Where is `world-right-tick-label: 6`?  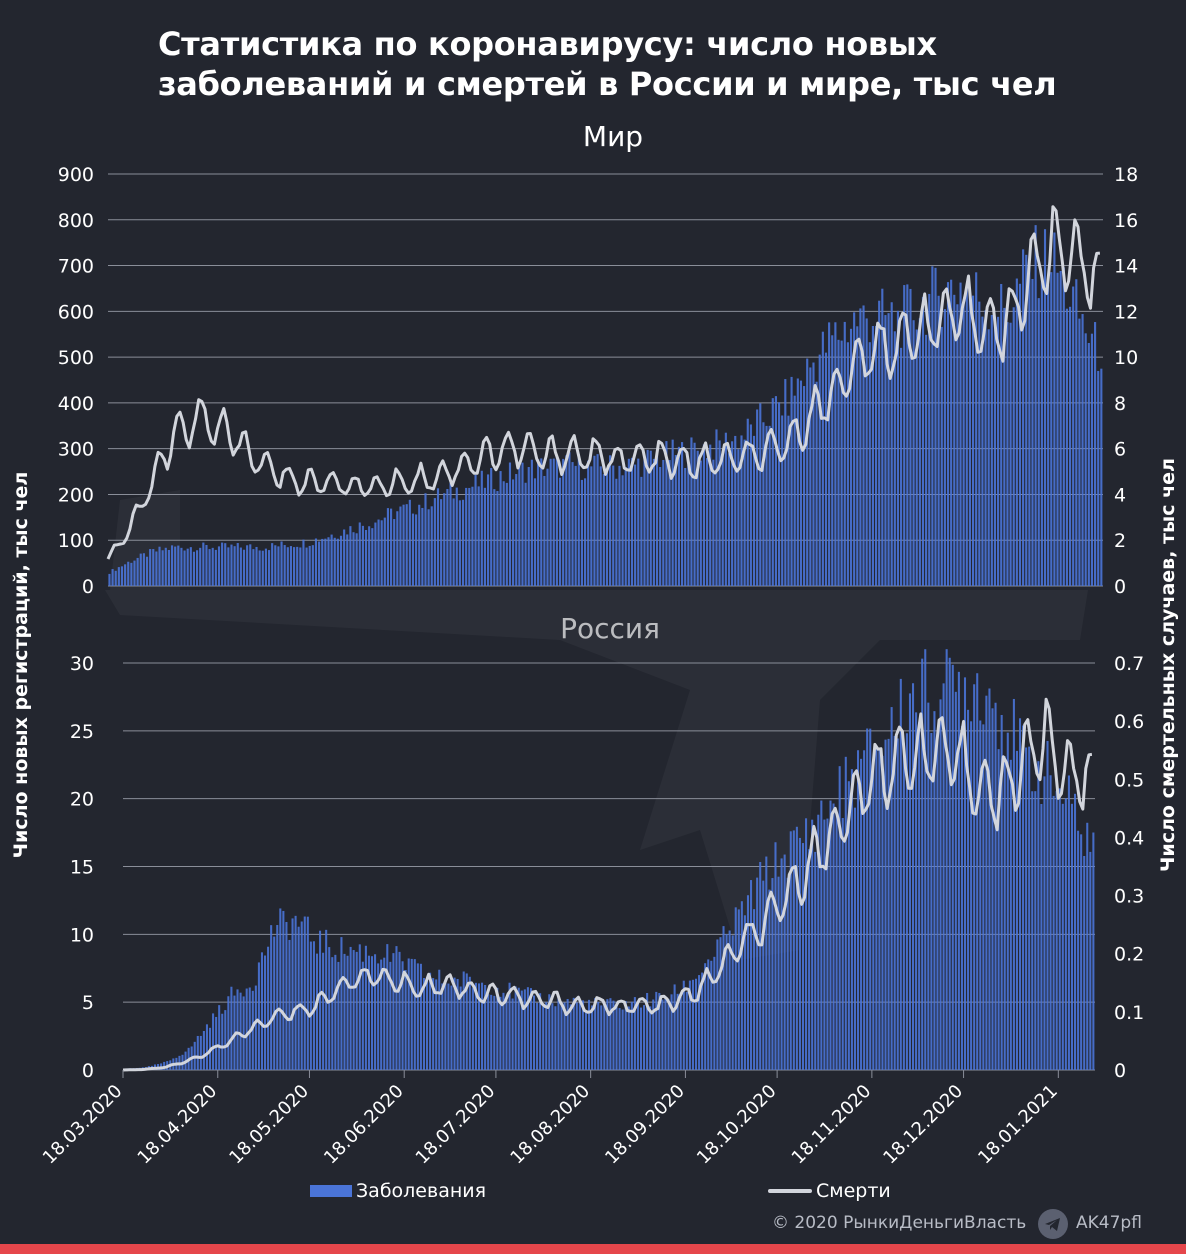 world-right-tick-label: 6 is located at coordinates (1120, 450).